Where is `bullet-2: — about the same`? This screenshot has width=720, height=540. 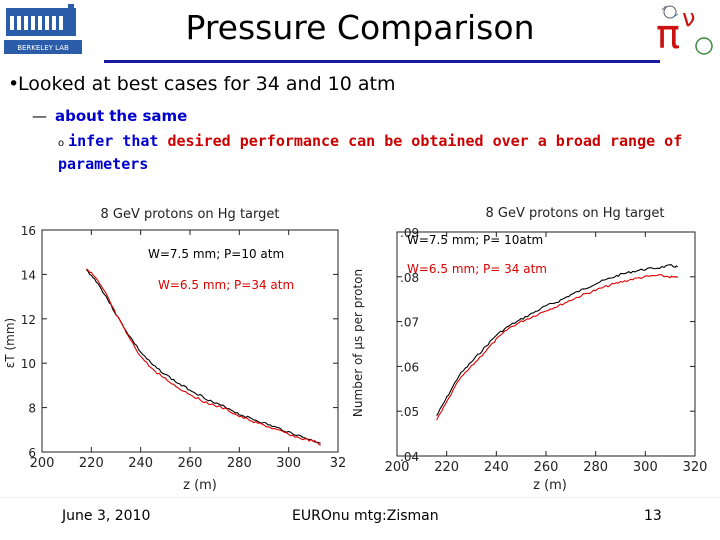 bullet-2: — about the same is located at coordinates (110, 116).